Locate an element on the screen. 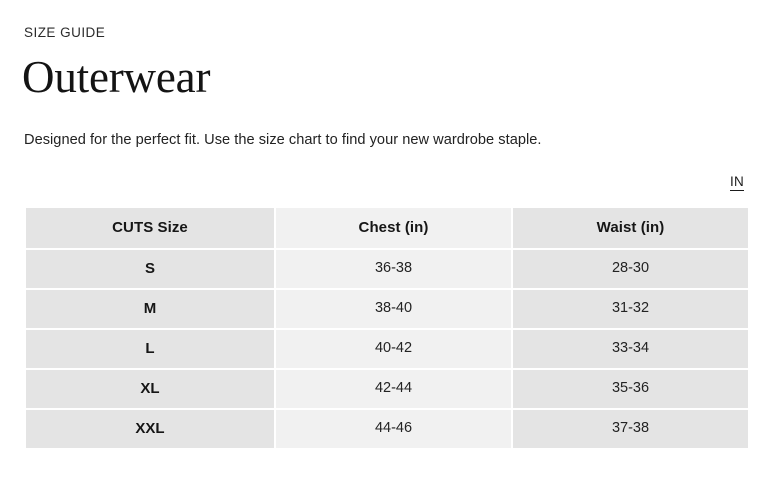  cell-chest: 40-42 is located at coordinates (393, 349).